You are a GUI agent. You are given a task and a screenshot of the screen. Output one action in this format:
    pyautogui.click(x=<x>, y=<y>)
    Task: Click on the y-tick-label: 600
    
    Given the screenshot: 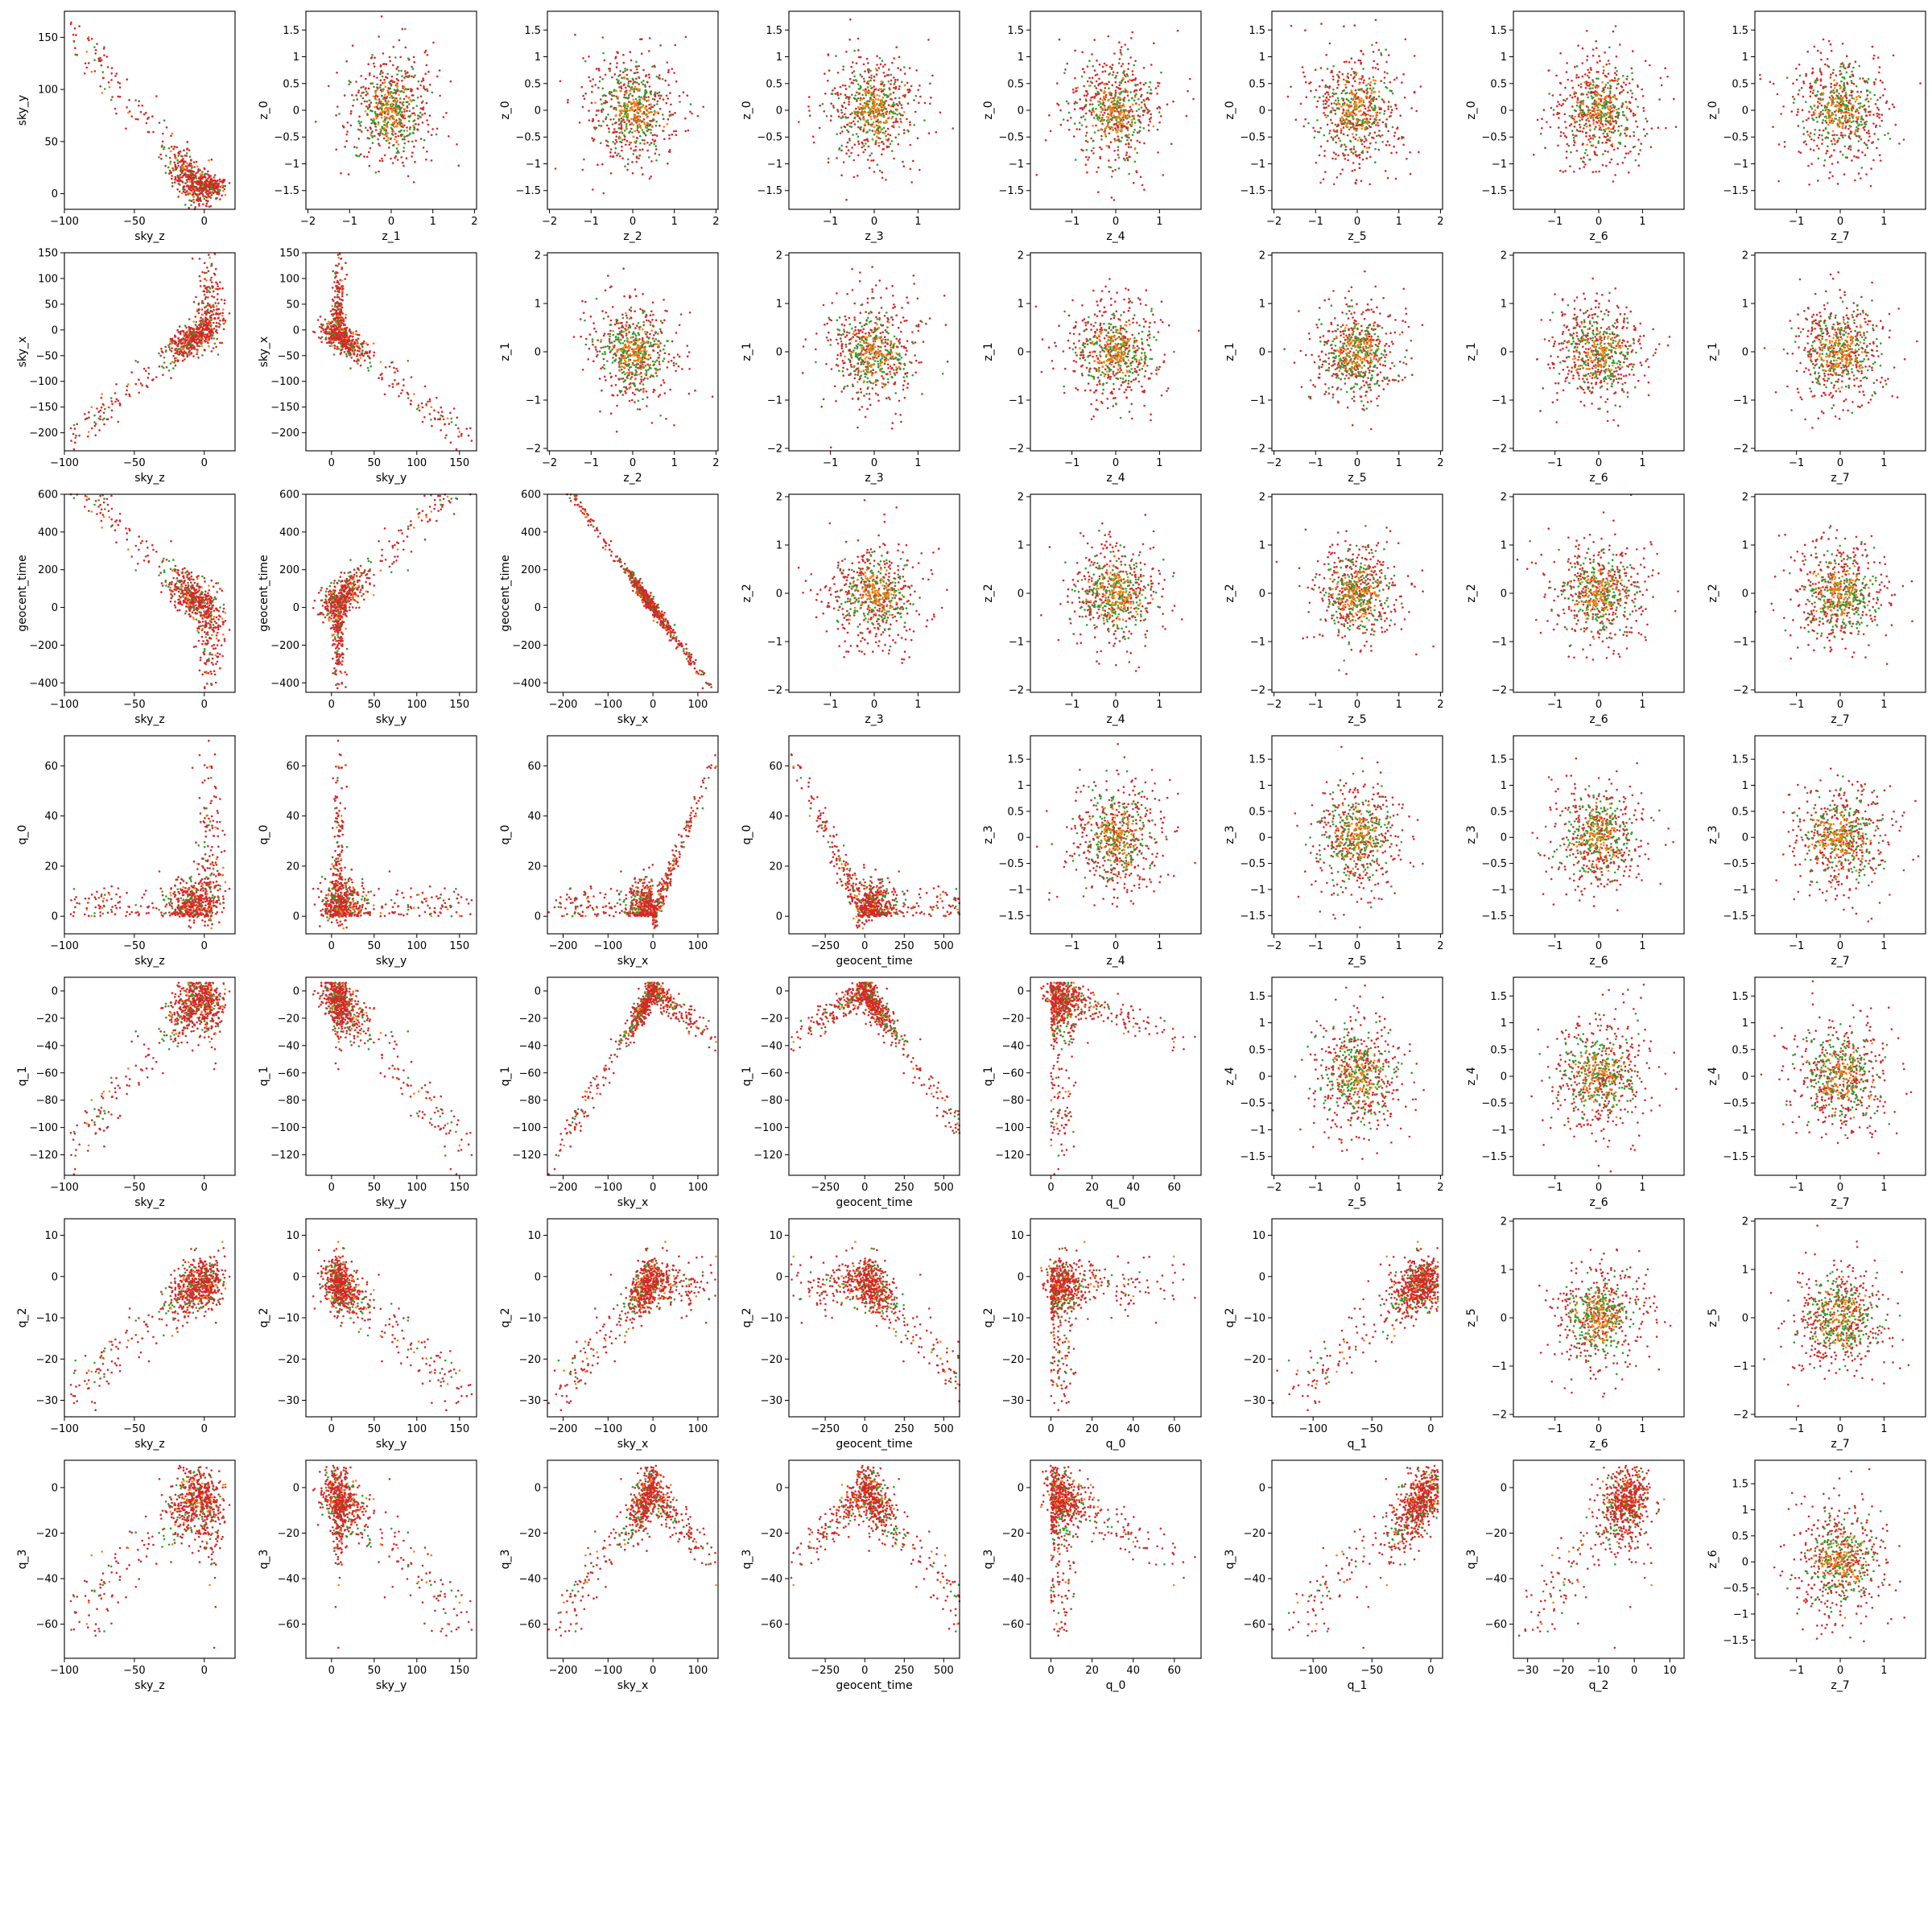 What is the action you would take?
    pyautogui.click(x=48, y=495)
    